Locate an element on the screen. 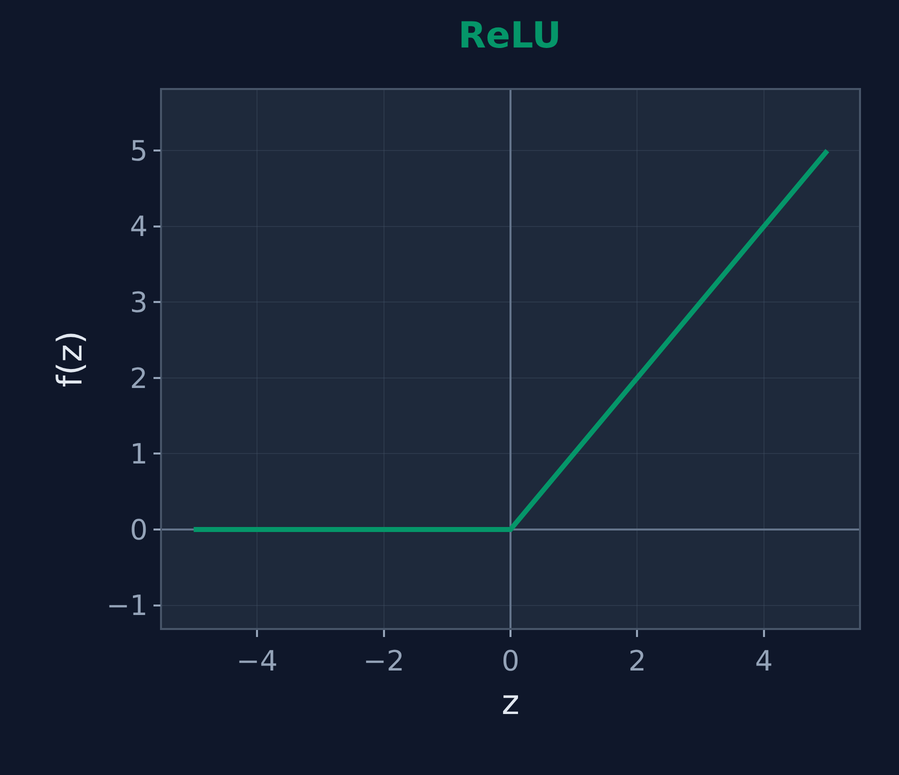 This screenshot has height=775, width=899. y-tick-label: 5 is located at coordinates (139, 151).